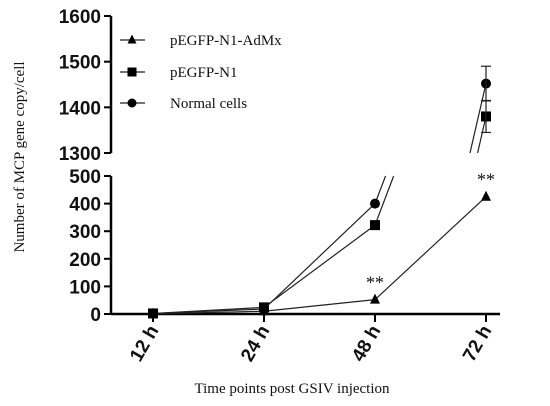 The image size is (550, 406). Describe the element at coordinates (80, 154) in the screenshot. I see `y-tick-label: 1300` at that location.